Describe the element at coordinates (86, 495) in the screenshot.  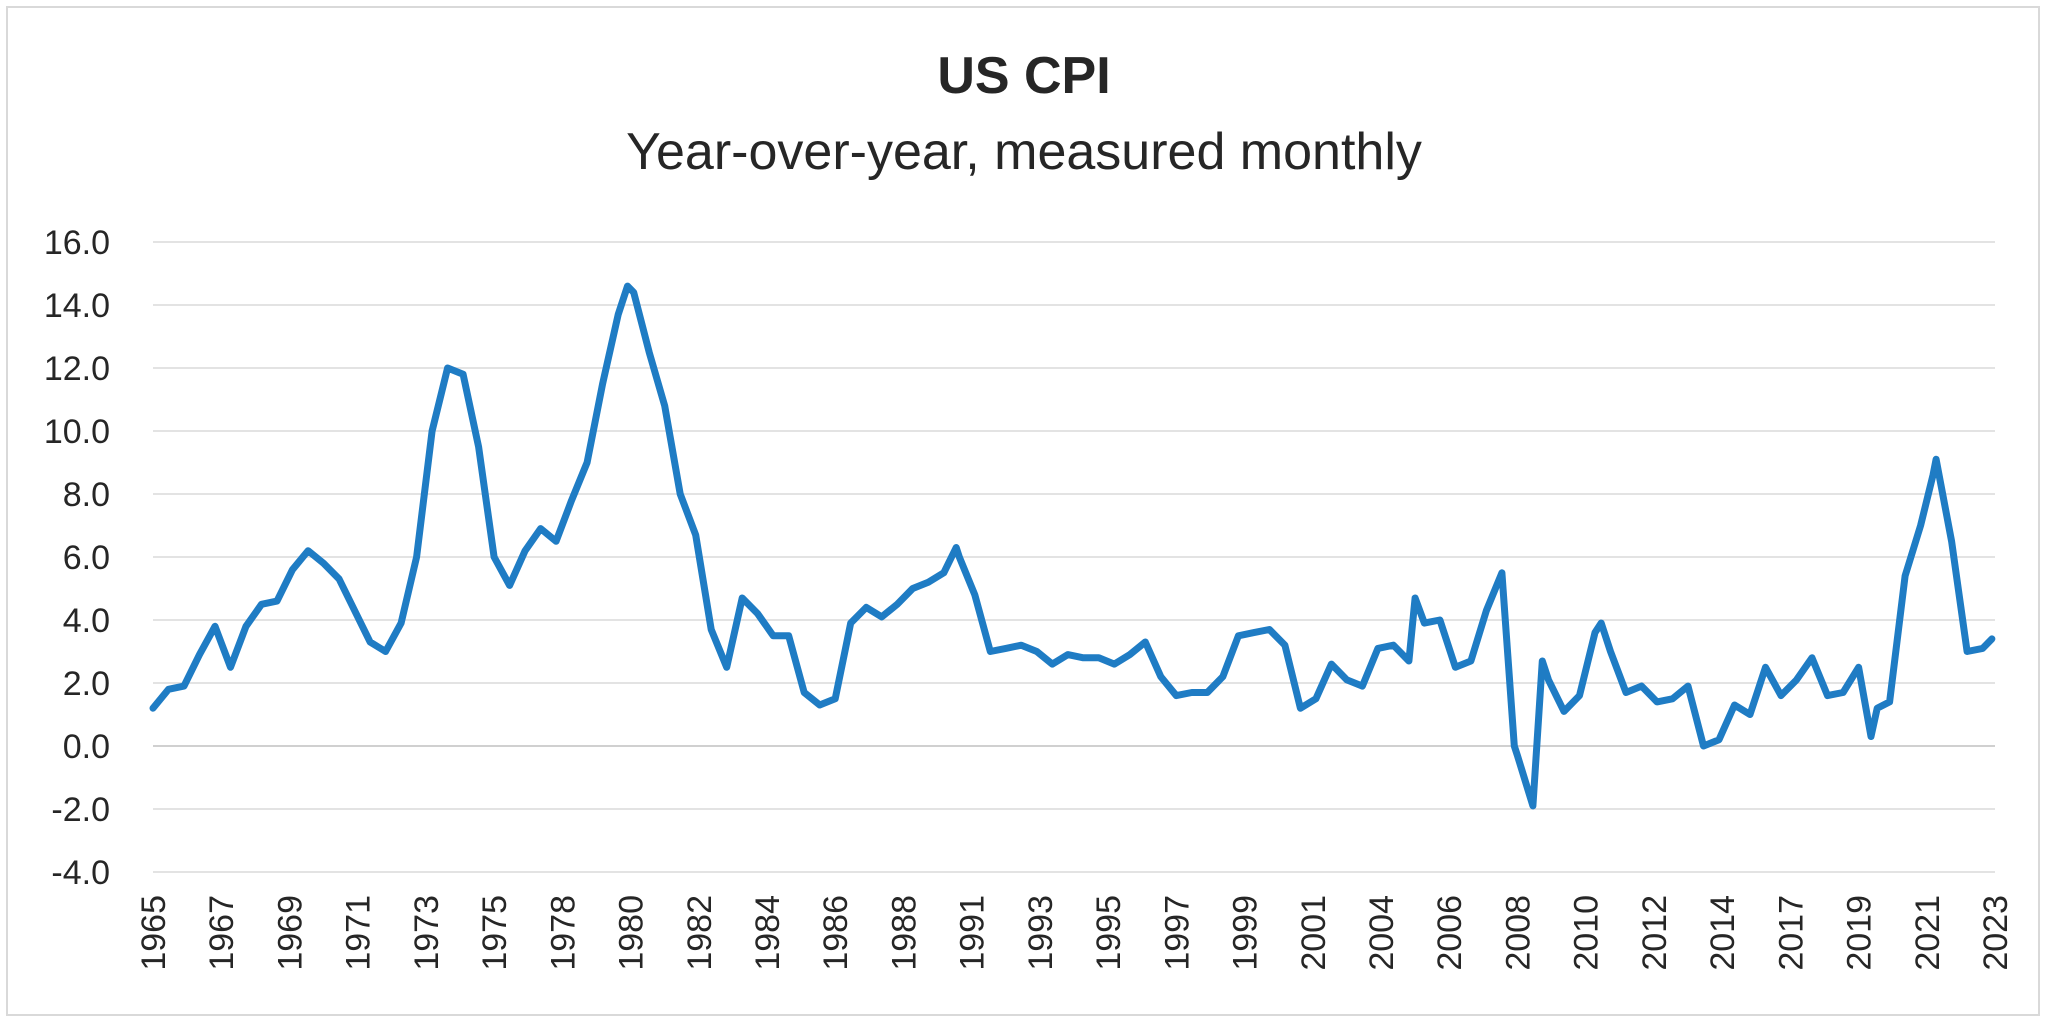
I see `y-tick-label: 8.0` at that location.